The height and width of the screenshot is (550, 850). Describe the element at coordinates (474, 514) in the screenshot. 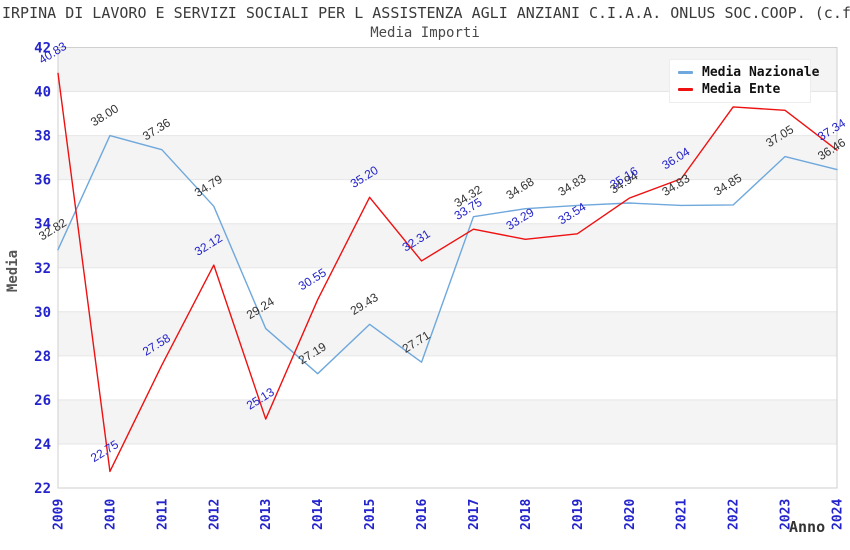

I see `x-tick-label: 2017` at that location.